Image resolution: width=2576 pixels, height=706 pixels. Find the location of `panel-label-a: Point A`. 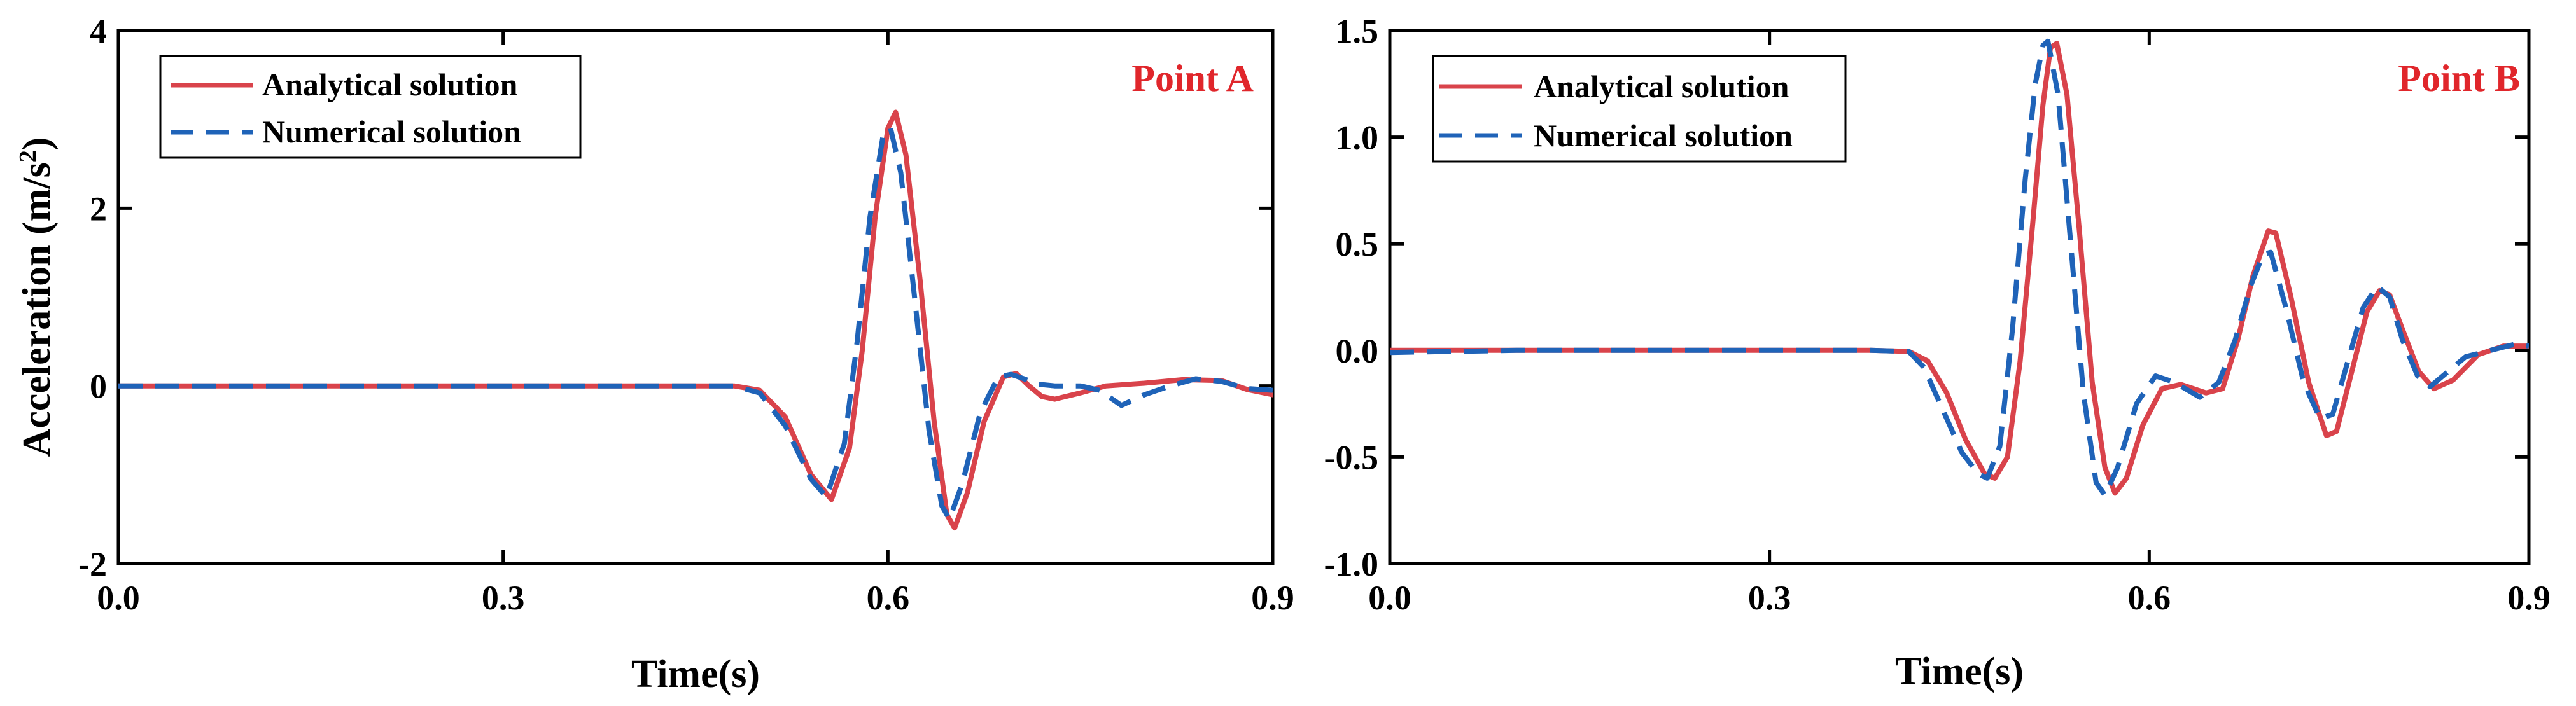

panel-label-a: Point A is located at coordinates (1192, 78).